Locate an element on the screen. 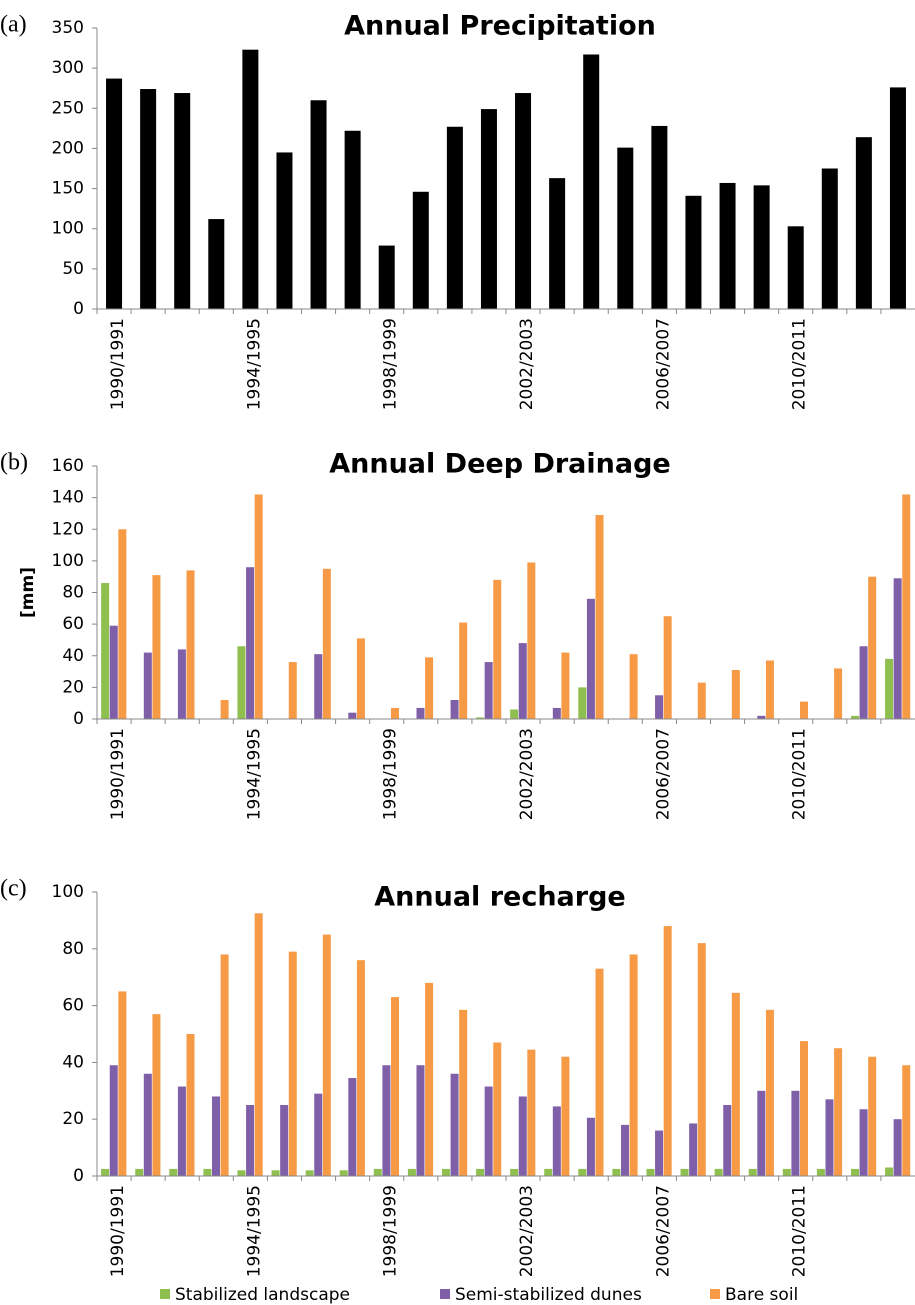 This screenshot has height=1305, width=915. y-tick-label: 0 is located at coordinates (78, 719).